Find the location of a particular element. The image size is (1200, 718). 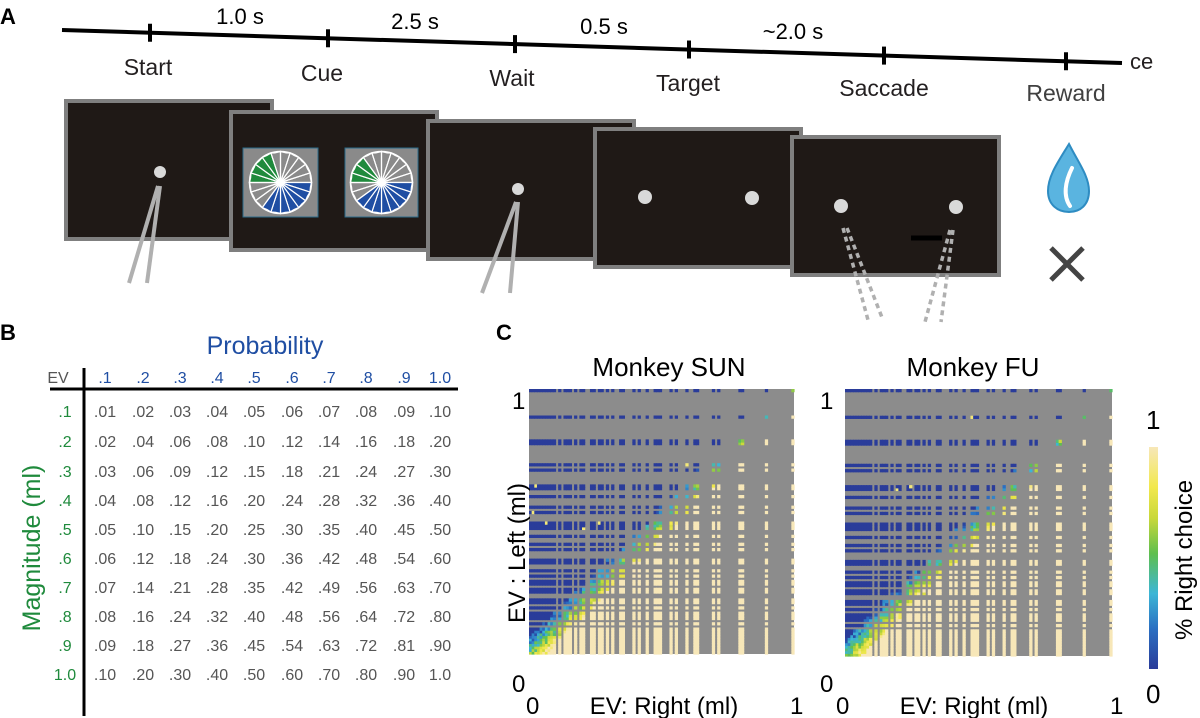

x-tick-min-sun: 0 is located at coordinates (532, 705).